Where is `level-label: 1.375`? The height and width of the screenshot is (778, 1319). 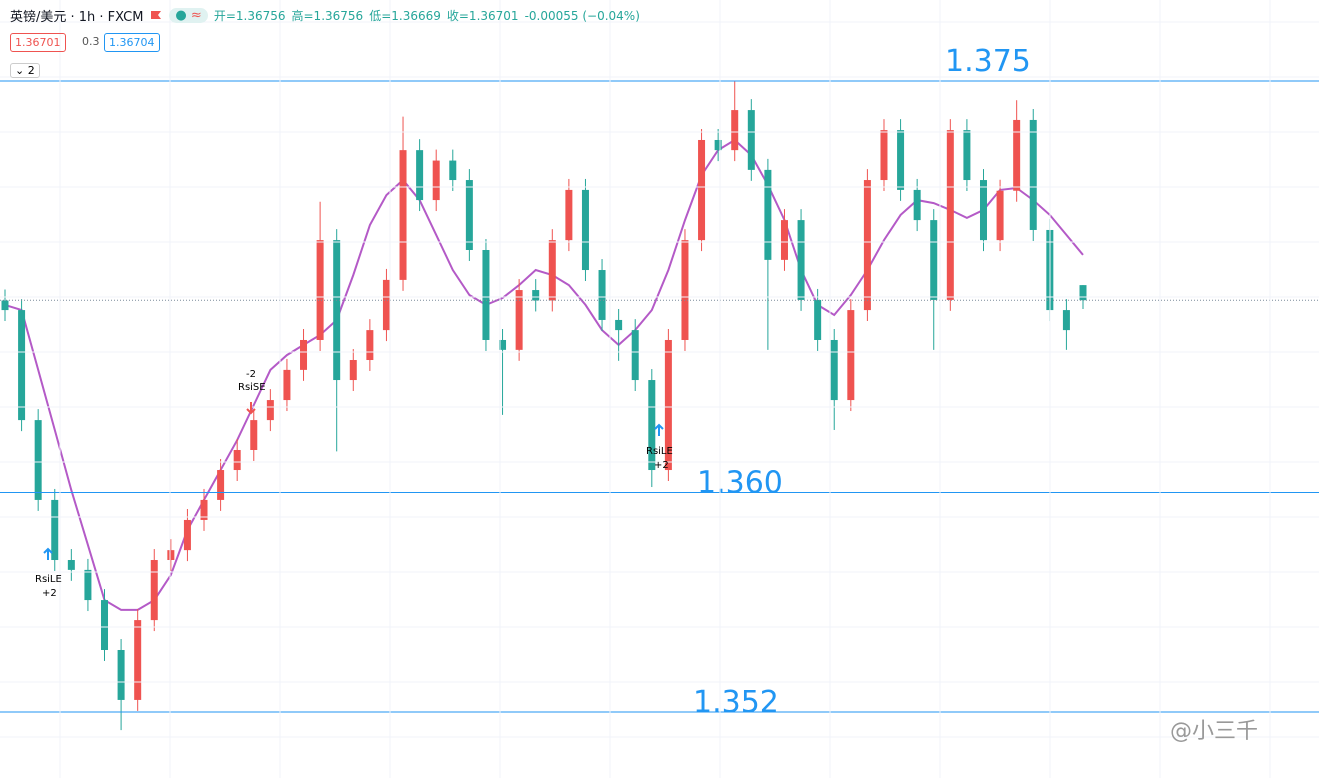
level-label: 1.375 is located at coordinates (988, 61).